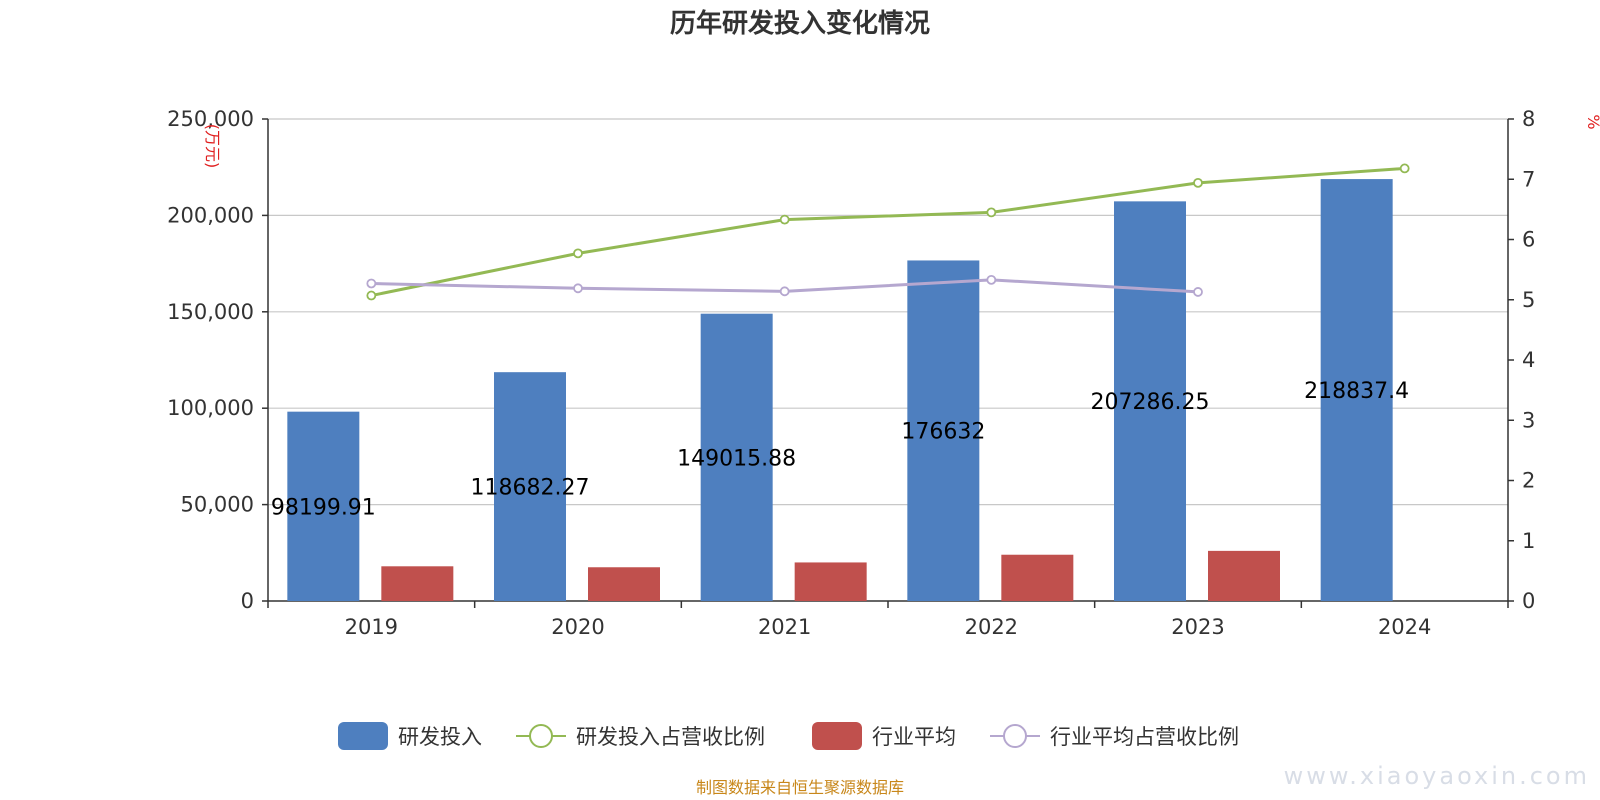 The image size is (1600, 800). I want to click on right-axis-tick-label: 2, so click(1528, 481).